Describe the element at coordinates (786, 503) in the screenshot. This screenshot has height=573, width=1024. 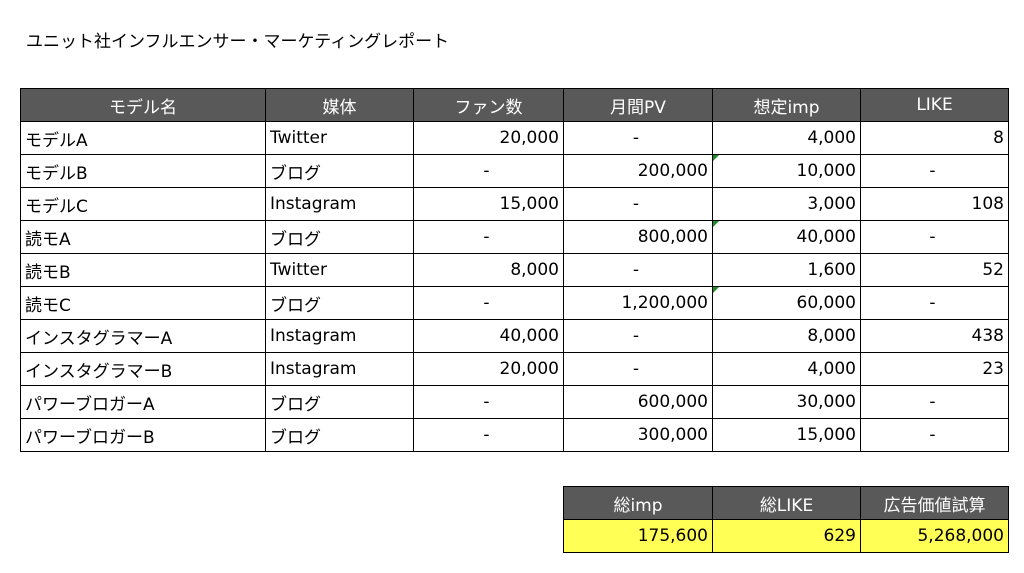
I see `summary-header: 総LIKE` at that location.